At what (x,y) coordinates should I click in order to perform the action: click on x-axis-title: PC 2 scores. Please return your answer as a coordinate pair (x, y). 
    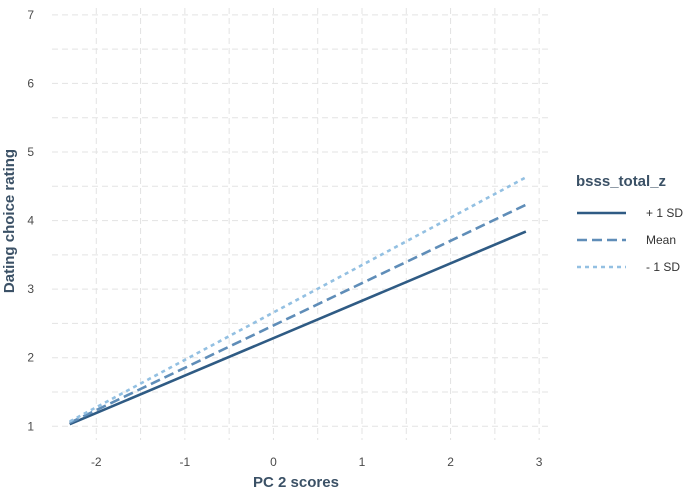
    Looking at the image, I should click on (296, 482).